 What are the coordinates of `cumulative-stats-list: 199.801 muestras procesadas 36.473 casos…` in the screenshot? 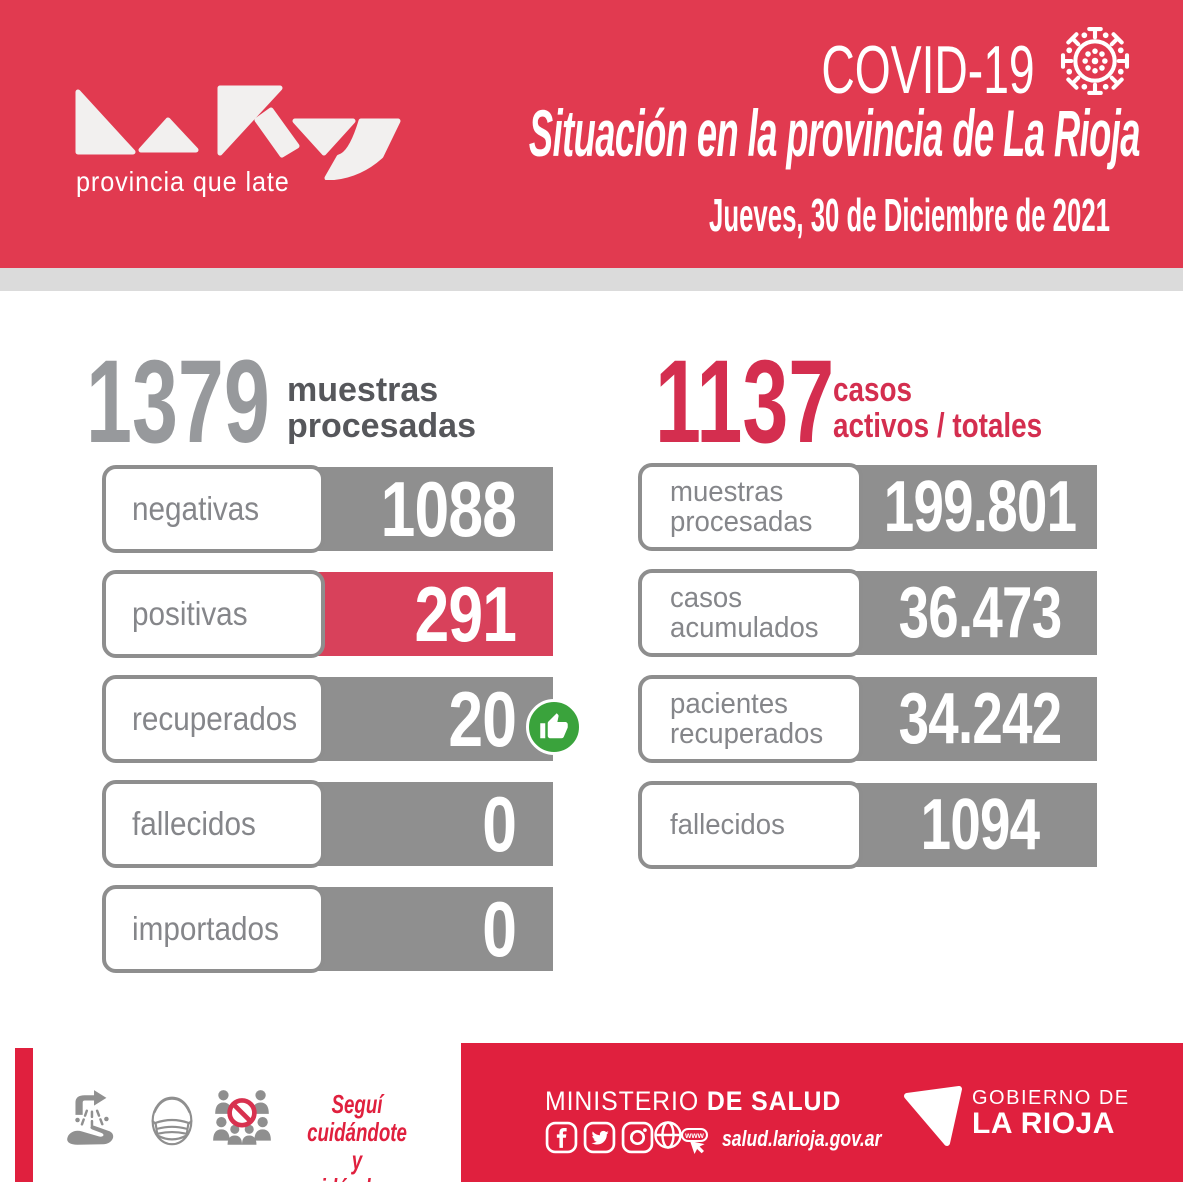 It's located at (867, 675).